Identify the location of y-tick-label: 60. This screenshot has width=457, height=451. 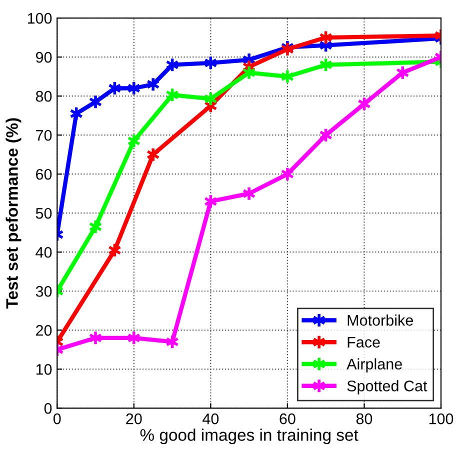
(44, 174).